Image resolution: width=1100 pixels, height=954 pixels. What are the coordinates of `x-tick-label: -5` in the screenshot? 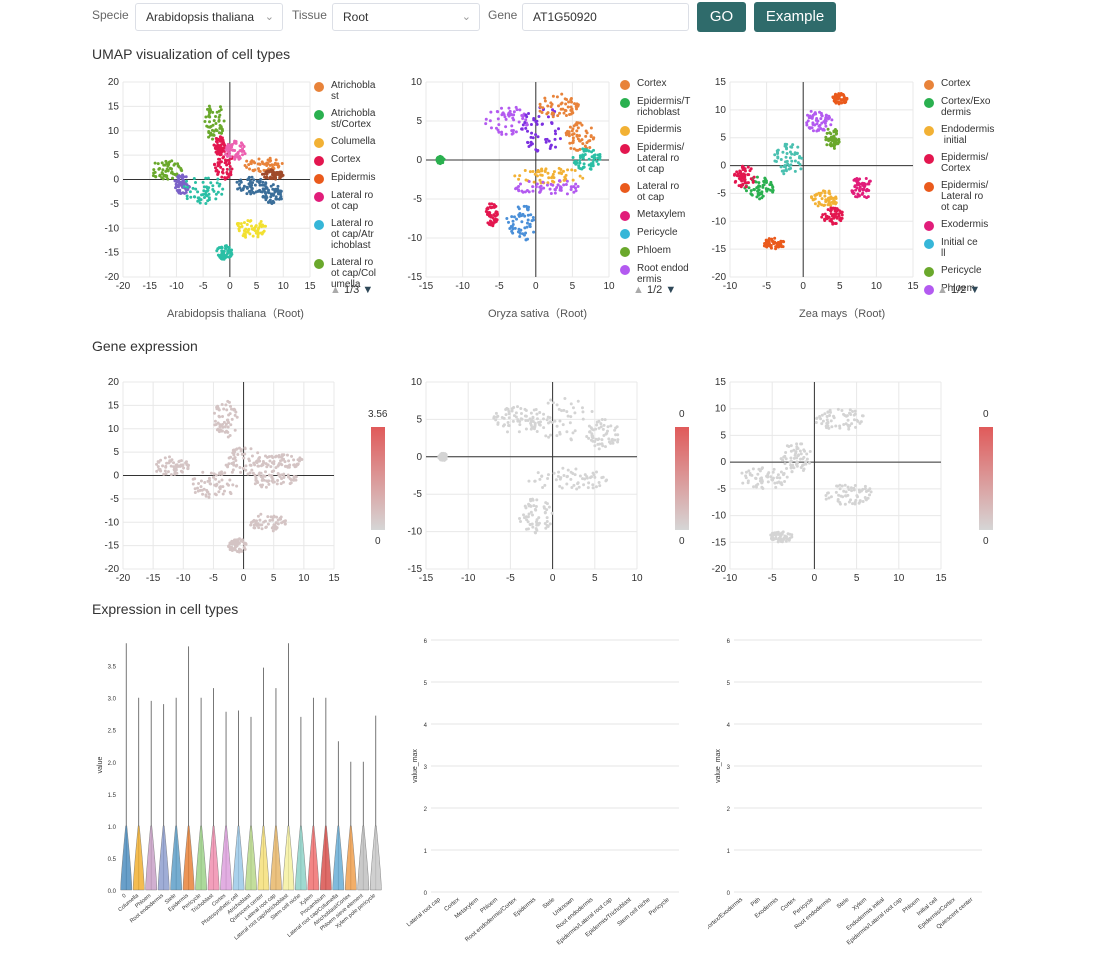 It's located at (203, 286).